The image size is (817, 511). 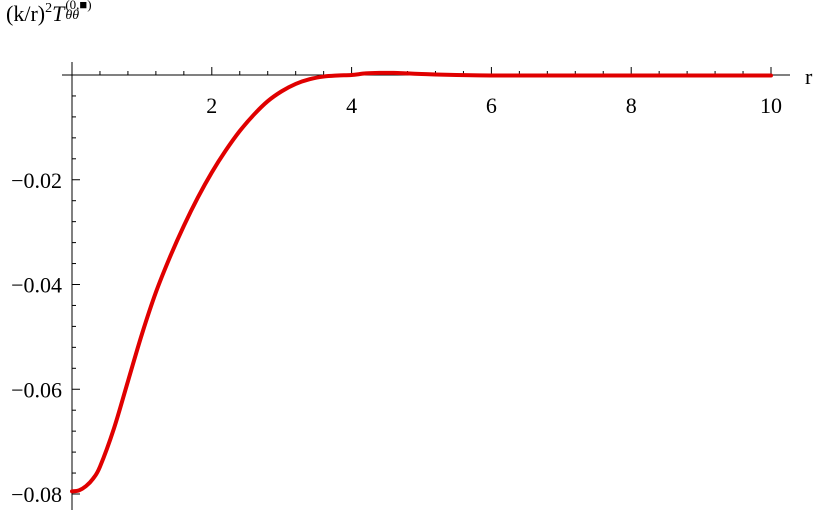 What do you see at coordinates (809, 76) in the screenshot?
I see `x-axis-label: r` at bounding box center [809, 76].